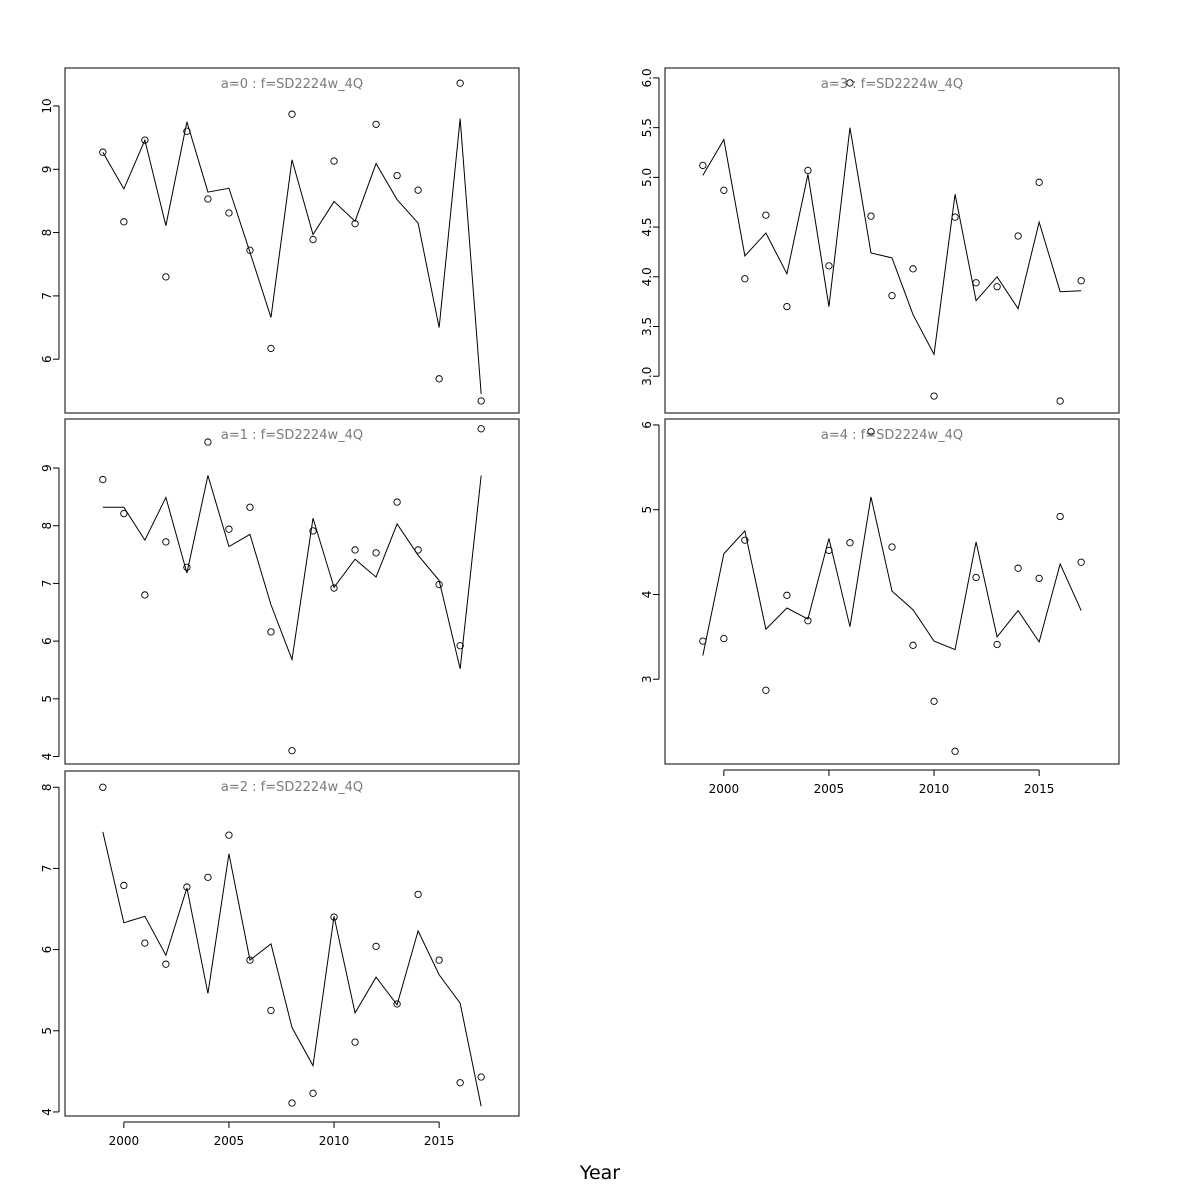 This screenshot has height=1200, width=1200. What do you see at coordinates (292, 84) in the screenshot?
I see `panel-title: a=0 : f=SD2224w_4Q` at bounding box center [292, 84].